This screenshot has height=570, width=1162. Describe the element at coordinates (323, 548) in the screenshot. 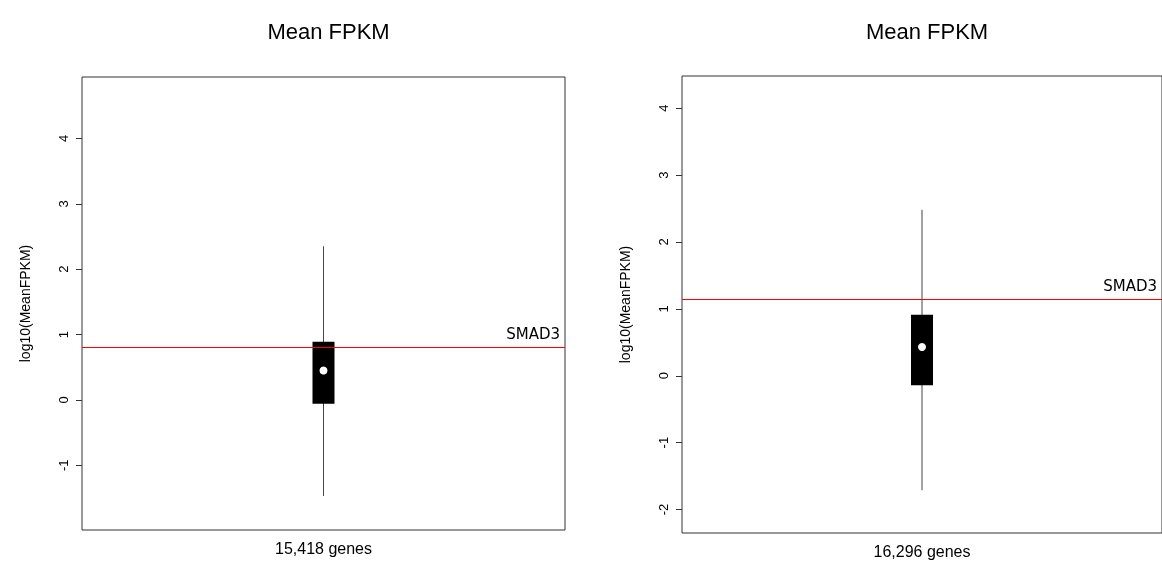

I see `x-tick-label: 15,418 genes` at that location.